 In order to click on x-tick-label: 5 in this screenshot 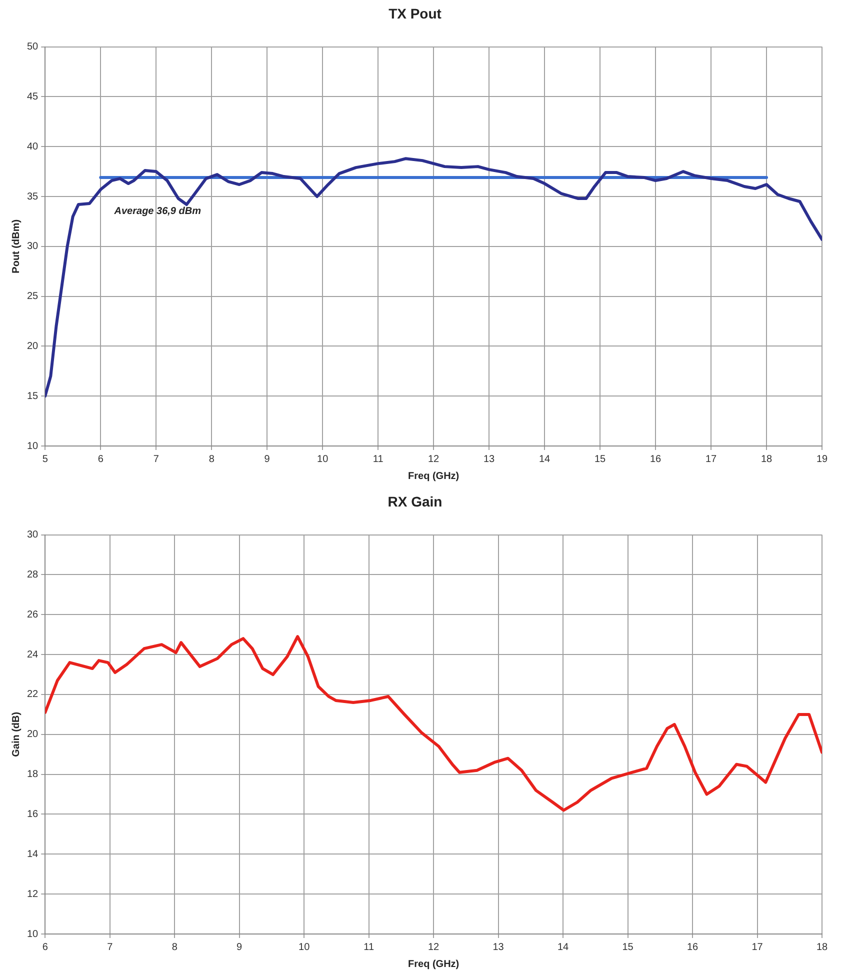, I will do `click(45, 459)`.